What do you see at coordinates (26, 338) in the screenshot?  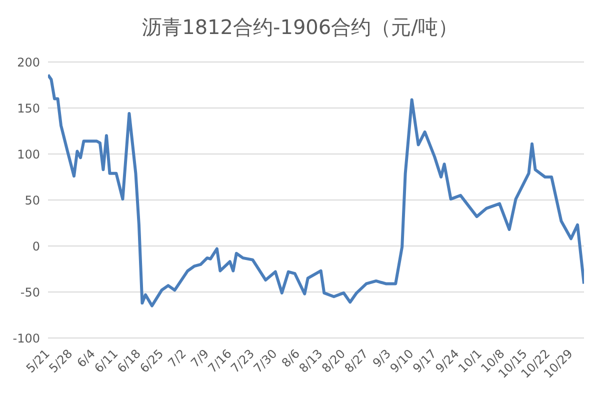 I see `y-tick-label: -100` at bounding box center [26, 338].